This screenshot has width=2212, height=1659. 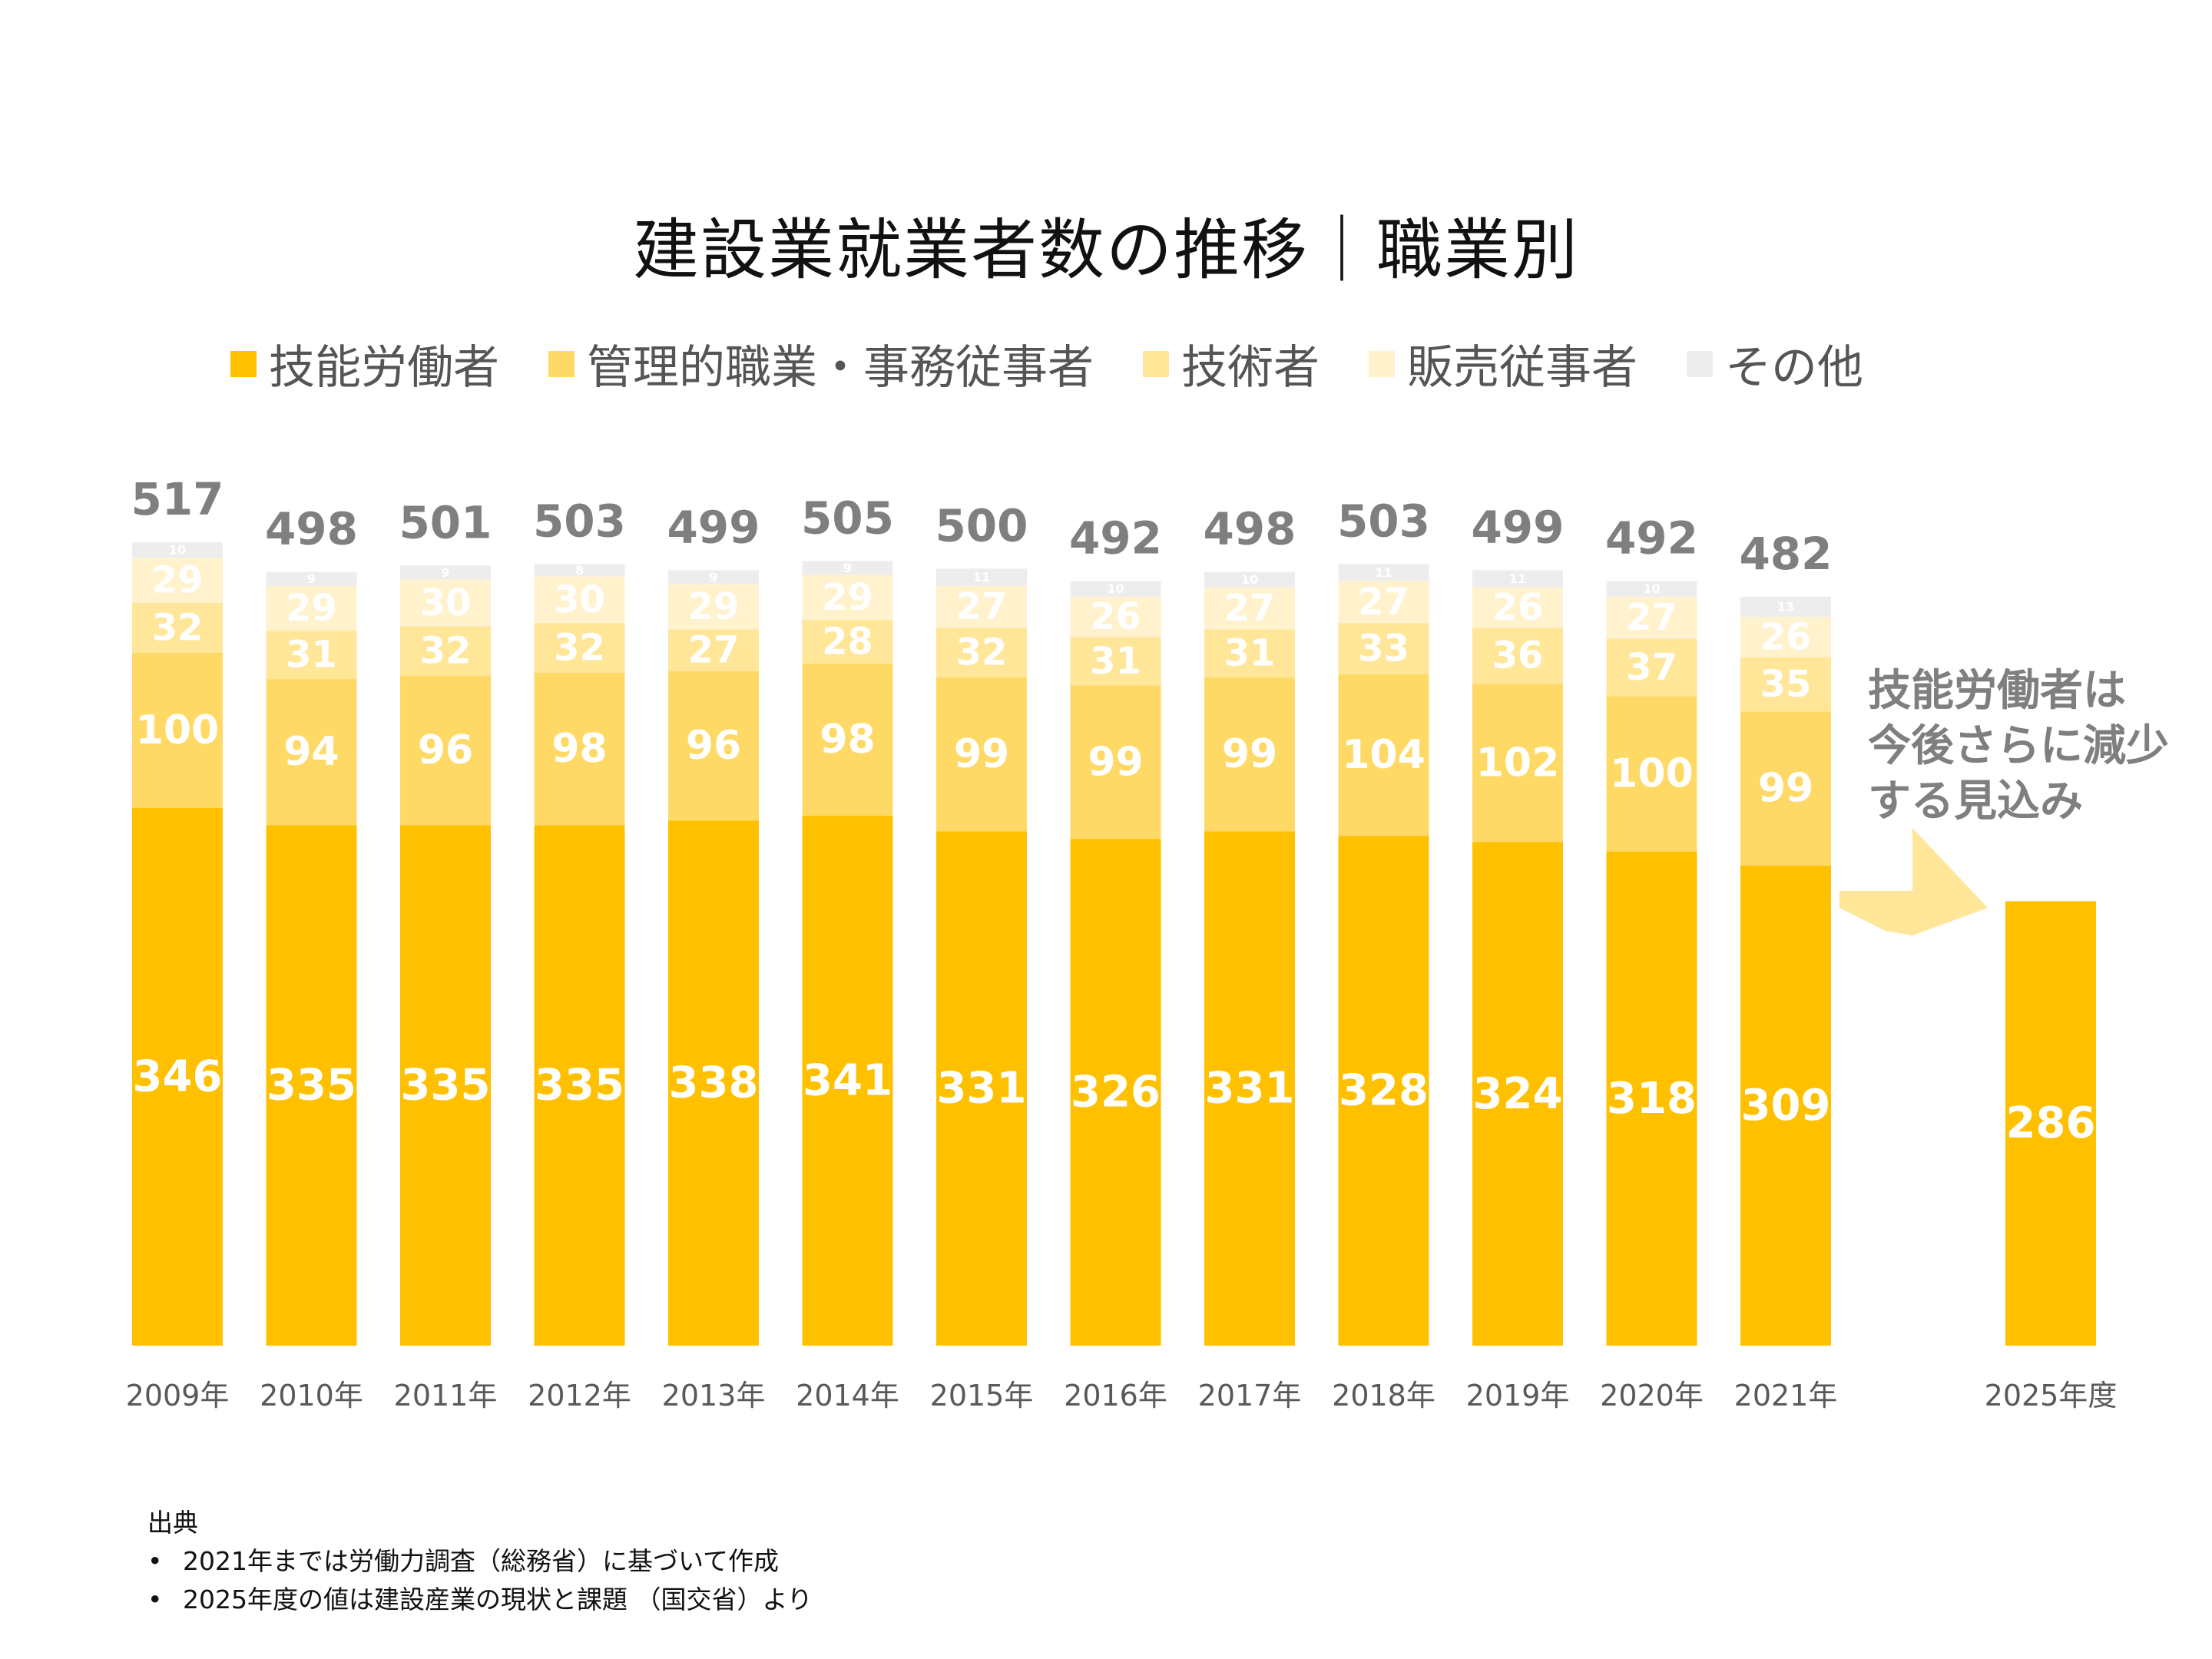 I want to click on data-label: 326, so click(x=1116, y=1093).